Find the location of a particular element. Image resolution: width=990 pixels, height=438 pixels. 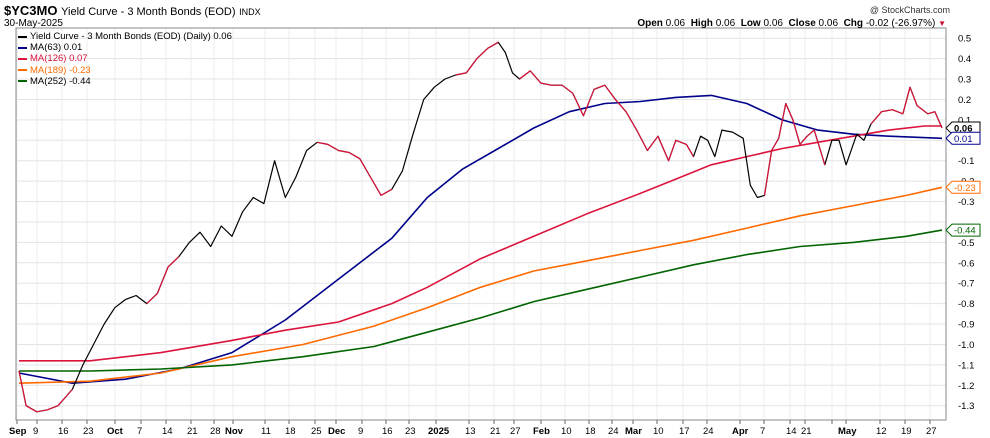

chg-label: Chg is located at coordinates (853, 23).